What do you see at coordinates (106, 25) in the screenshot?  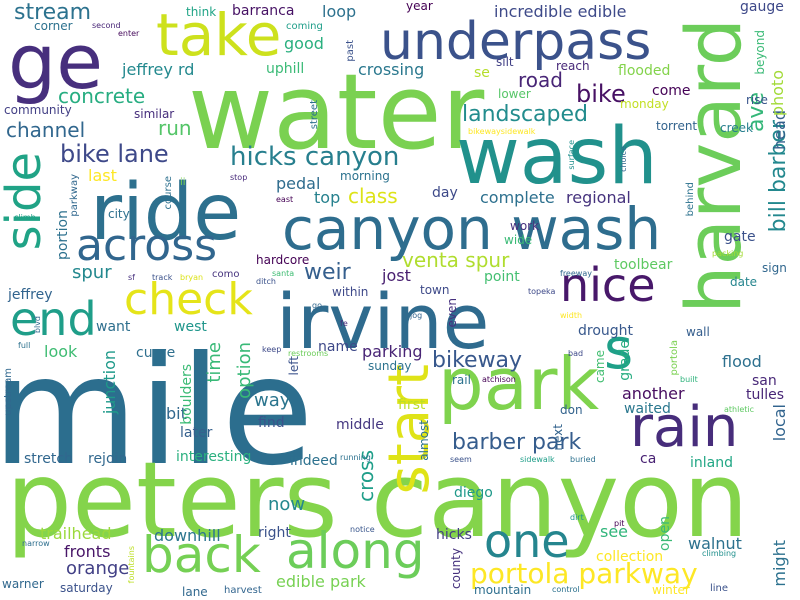 I see `word-second: second` at bounding box center [106, 25].